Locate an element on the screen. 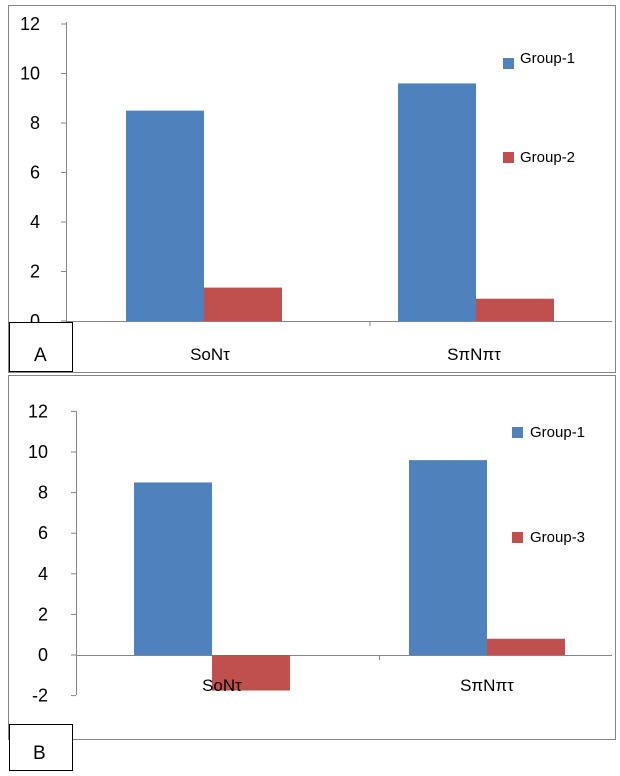 The width and height of the screenshot is (620, 776). panel-b-xtick-0: SoNτ is located at coordinates (222, 685).